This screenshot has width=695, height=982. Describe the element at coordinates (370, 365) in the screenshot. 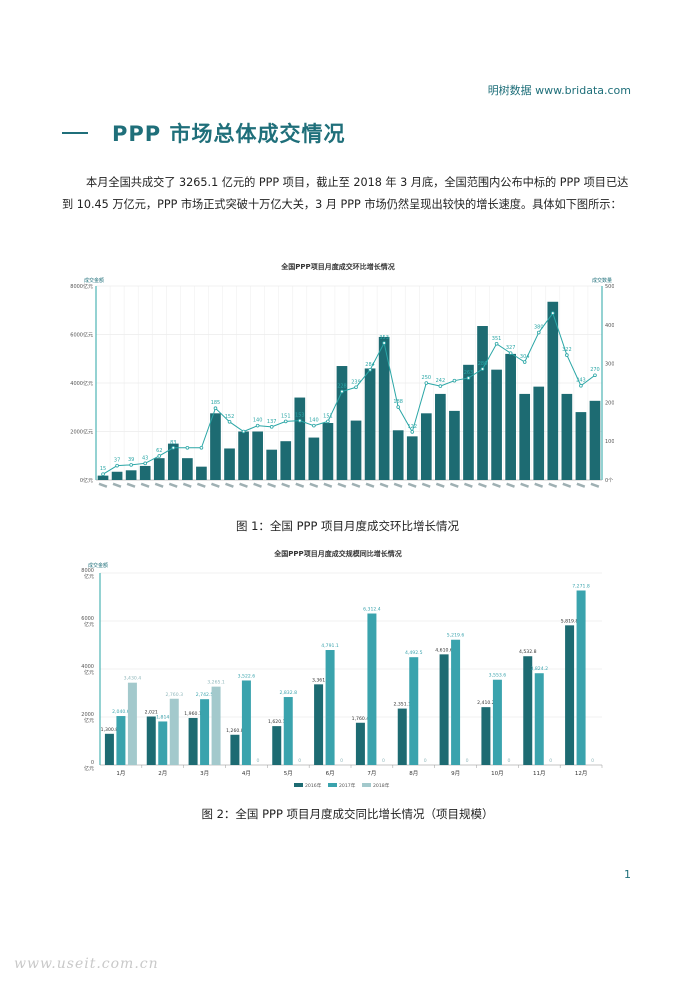

I see `chart1-count-label: 284` at that location.